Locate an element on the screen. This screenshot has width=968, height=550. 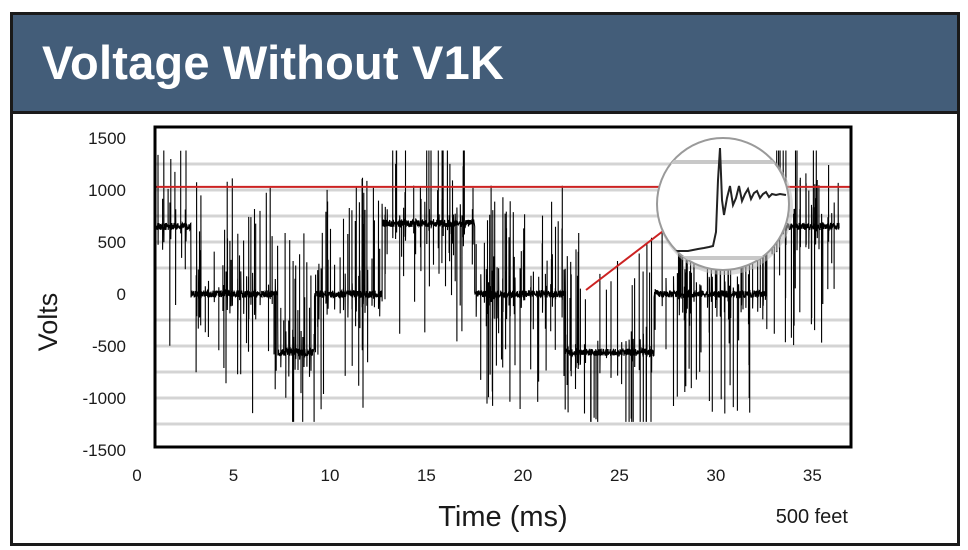
y-tick-labels: 1500 1000 500 0 -500 -1000 -1500 is located at coordinates (104, 294).